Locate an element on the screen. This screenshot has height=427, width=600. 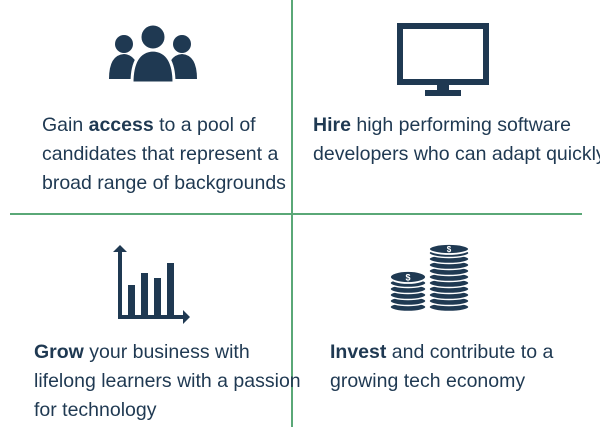
growth-chart-icon is located at coordinates (151, 286).